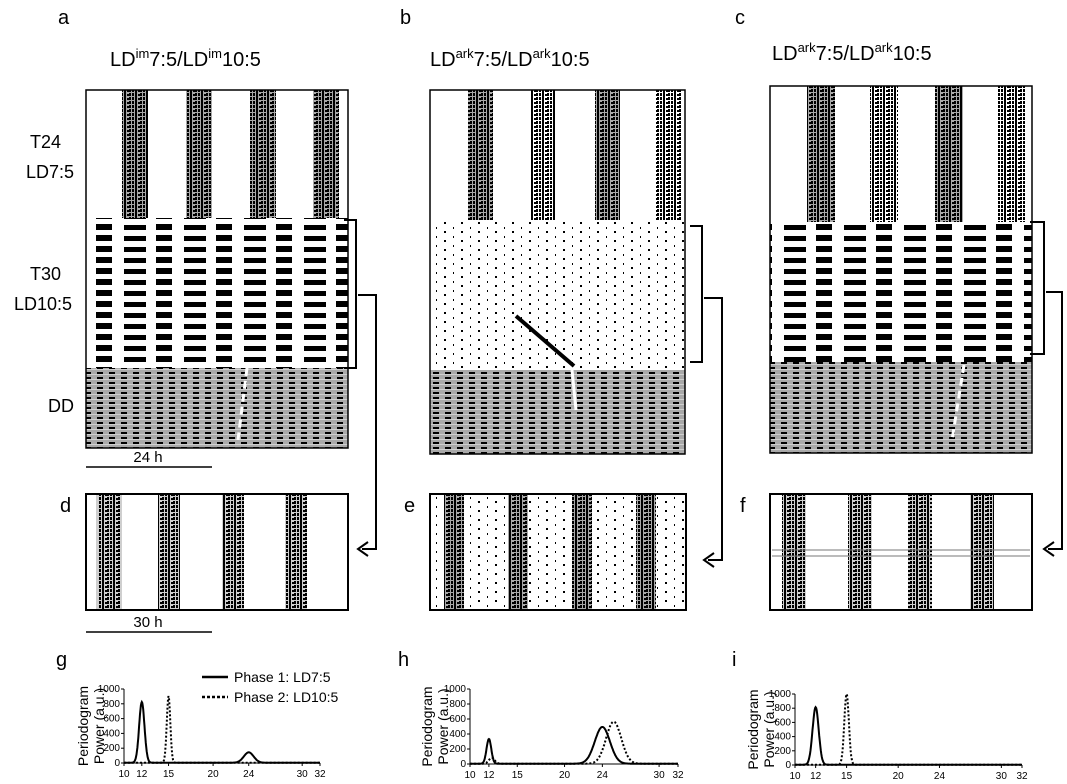 This screenshot has width=1067, height=784. What do you see at coordinates (45, 274) in the screenshot?
I see `label-t30: T30` at bounding box center [45, 274].